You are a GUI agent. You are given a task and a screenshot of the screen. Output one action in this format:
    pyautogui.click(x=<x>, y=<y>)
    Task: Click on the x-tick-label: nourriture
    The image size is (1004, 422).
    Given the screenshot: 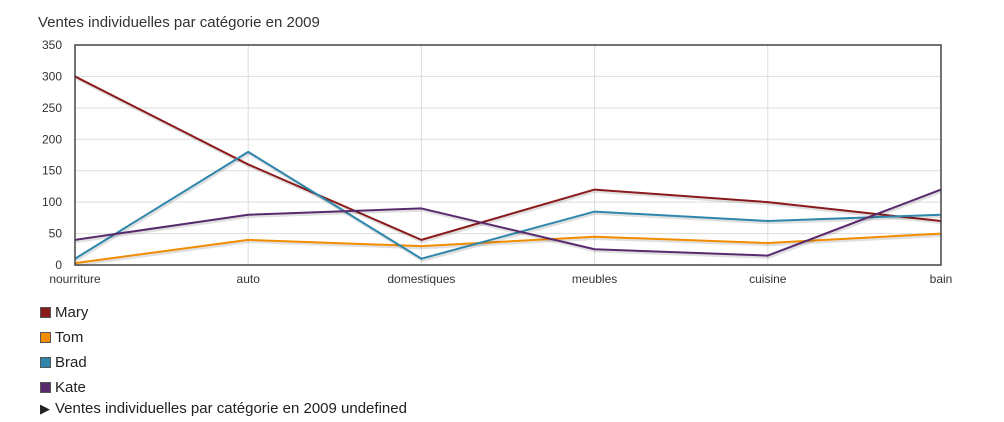 What is the action you would take?
    pyautogui.click(x=75, y=279)
    